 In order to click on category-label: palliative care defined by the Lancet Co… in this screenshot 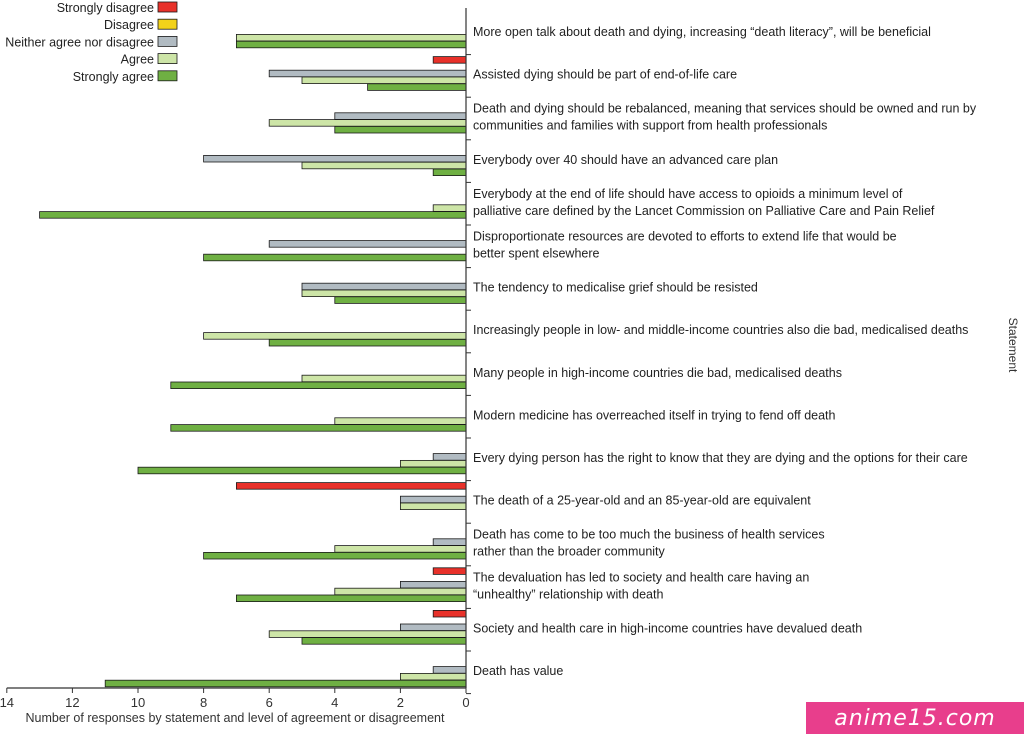, I will do `click(704, 211)`.